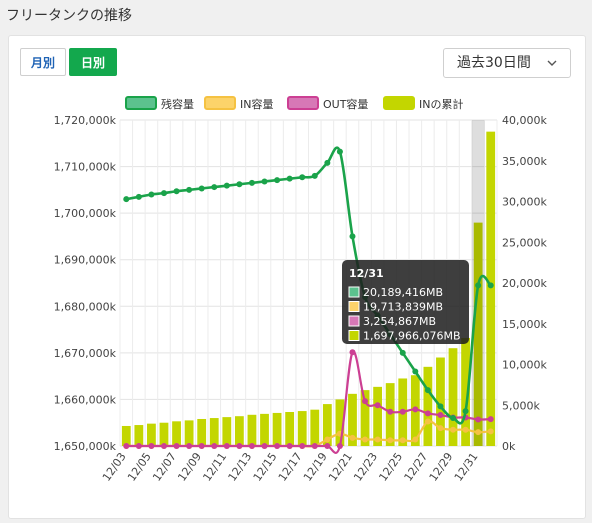  Describe the element at coordinates (365, 466) in the screenshot. I see `x-tick-label: 12/23` at that location.